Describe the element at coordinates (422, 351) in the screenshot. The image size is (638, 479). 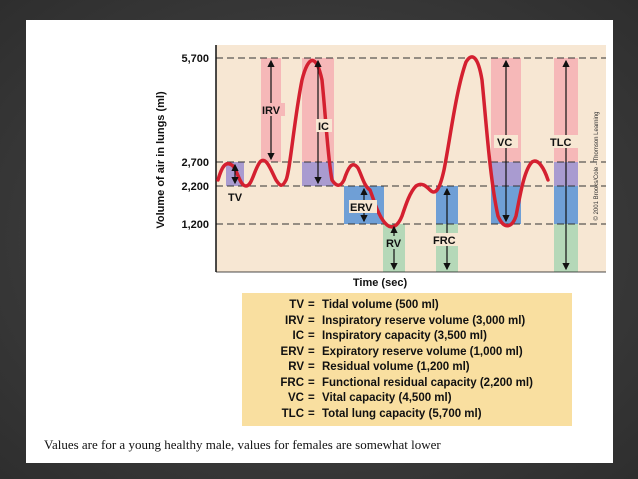
I see `legend-desc: Expiratory reserve volume (1,000 ml)` at that location.